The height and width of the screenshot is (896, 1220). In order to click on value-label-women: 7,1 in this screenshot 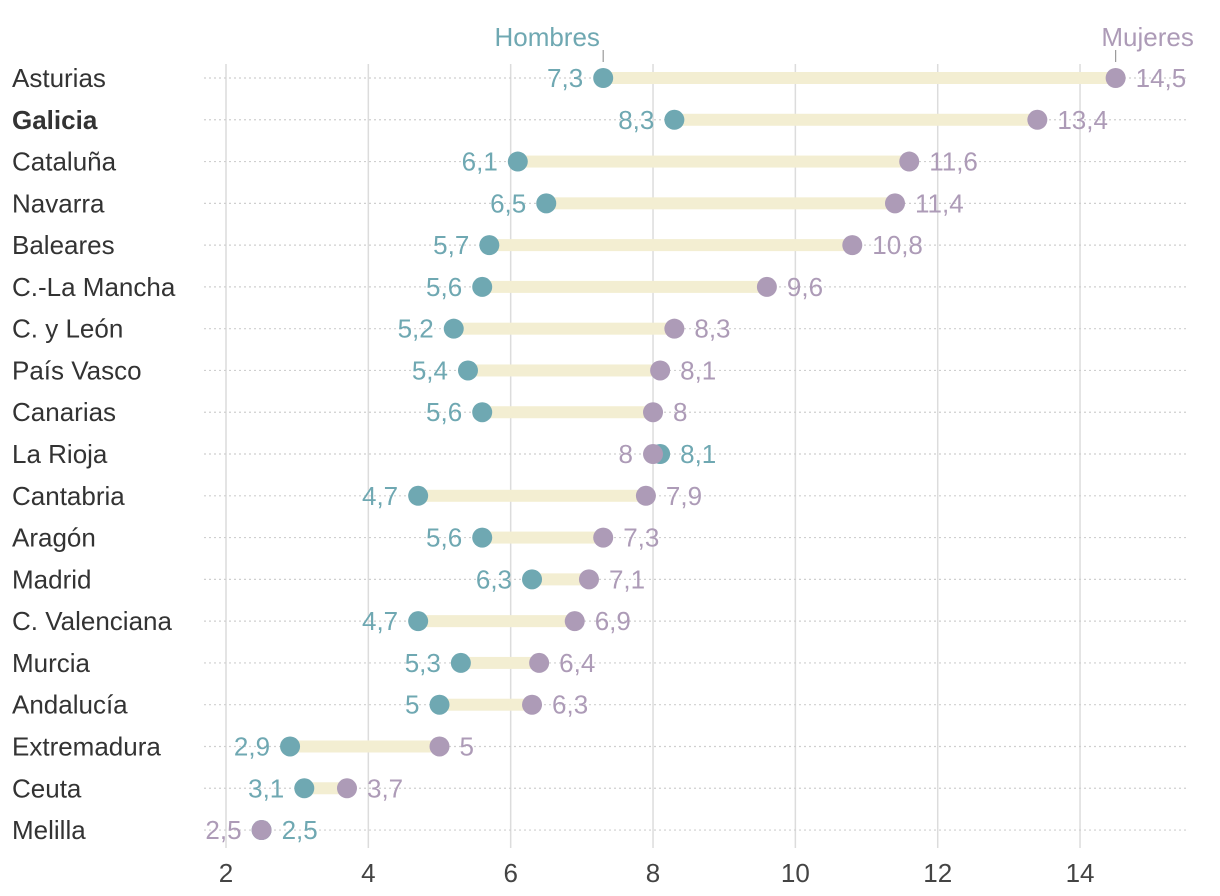, I will do `click(627, 579)`.